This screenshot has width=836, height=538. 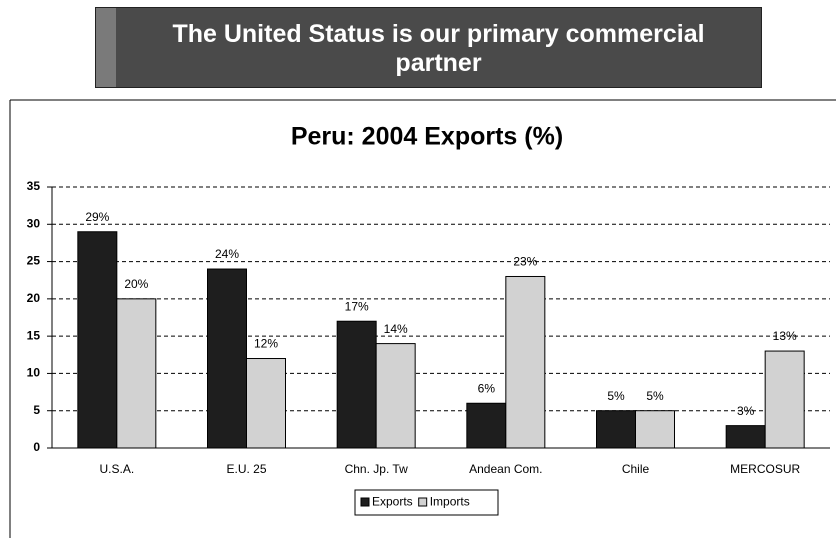 I want to click on y-tick-label: 20, so click(x=34, y=298).